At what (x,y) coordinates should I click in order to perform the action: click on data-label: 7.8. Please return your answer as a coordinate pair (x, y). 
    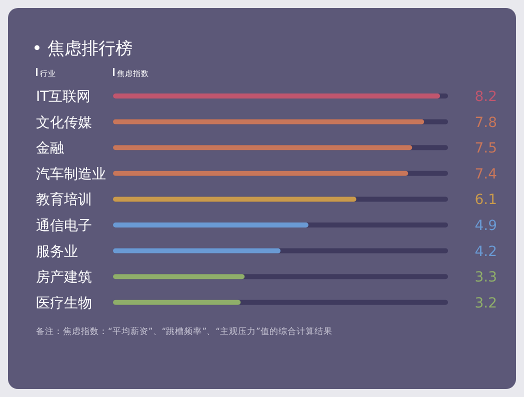
    Looking at the image, I should click on (485, 122).